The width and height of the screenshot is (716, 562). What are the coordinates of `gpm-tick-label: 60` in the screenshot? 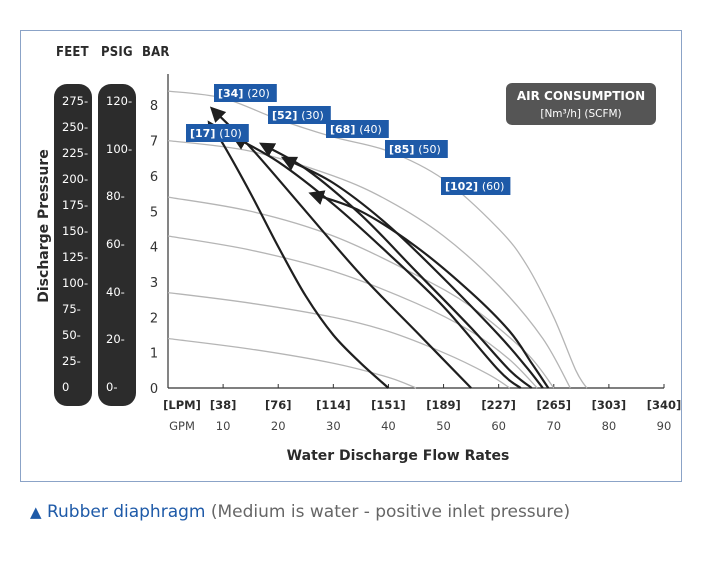 It's located at (498, 426).